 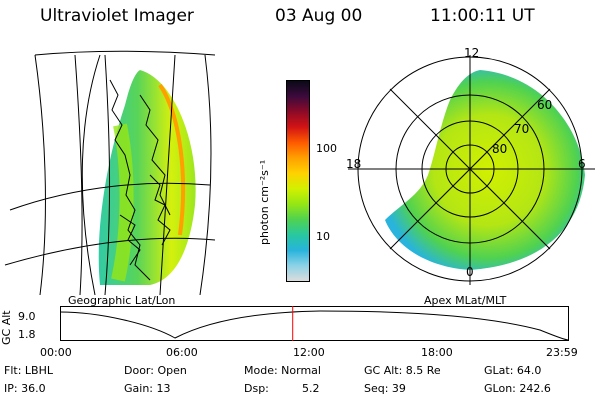 I want to click on gain-info: Gain: 13, so click(x=147, y=388).